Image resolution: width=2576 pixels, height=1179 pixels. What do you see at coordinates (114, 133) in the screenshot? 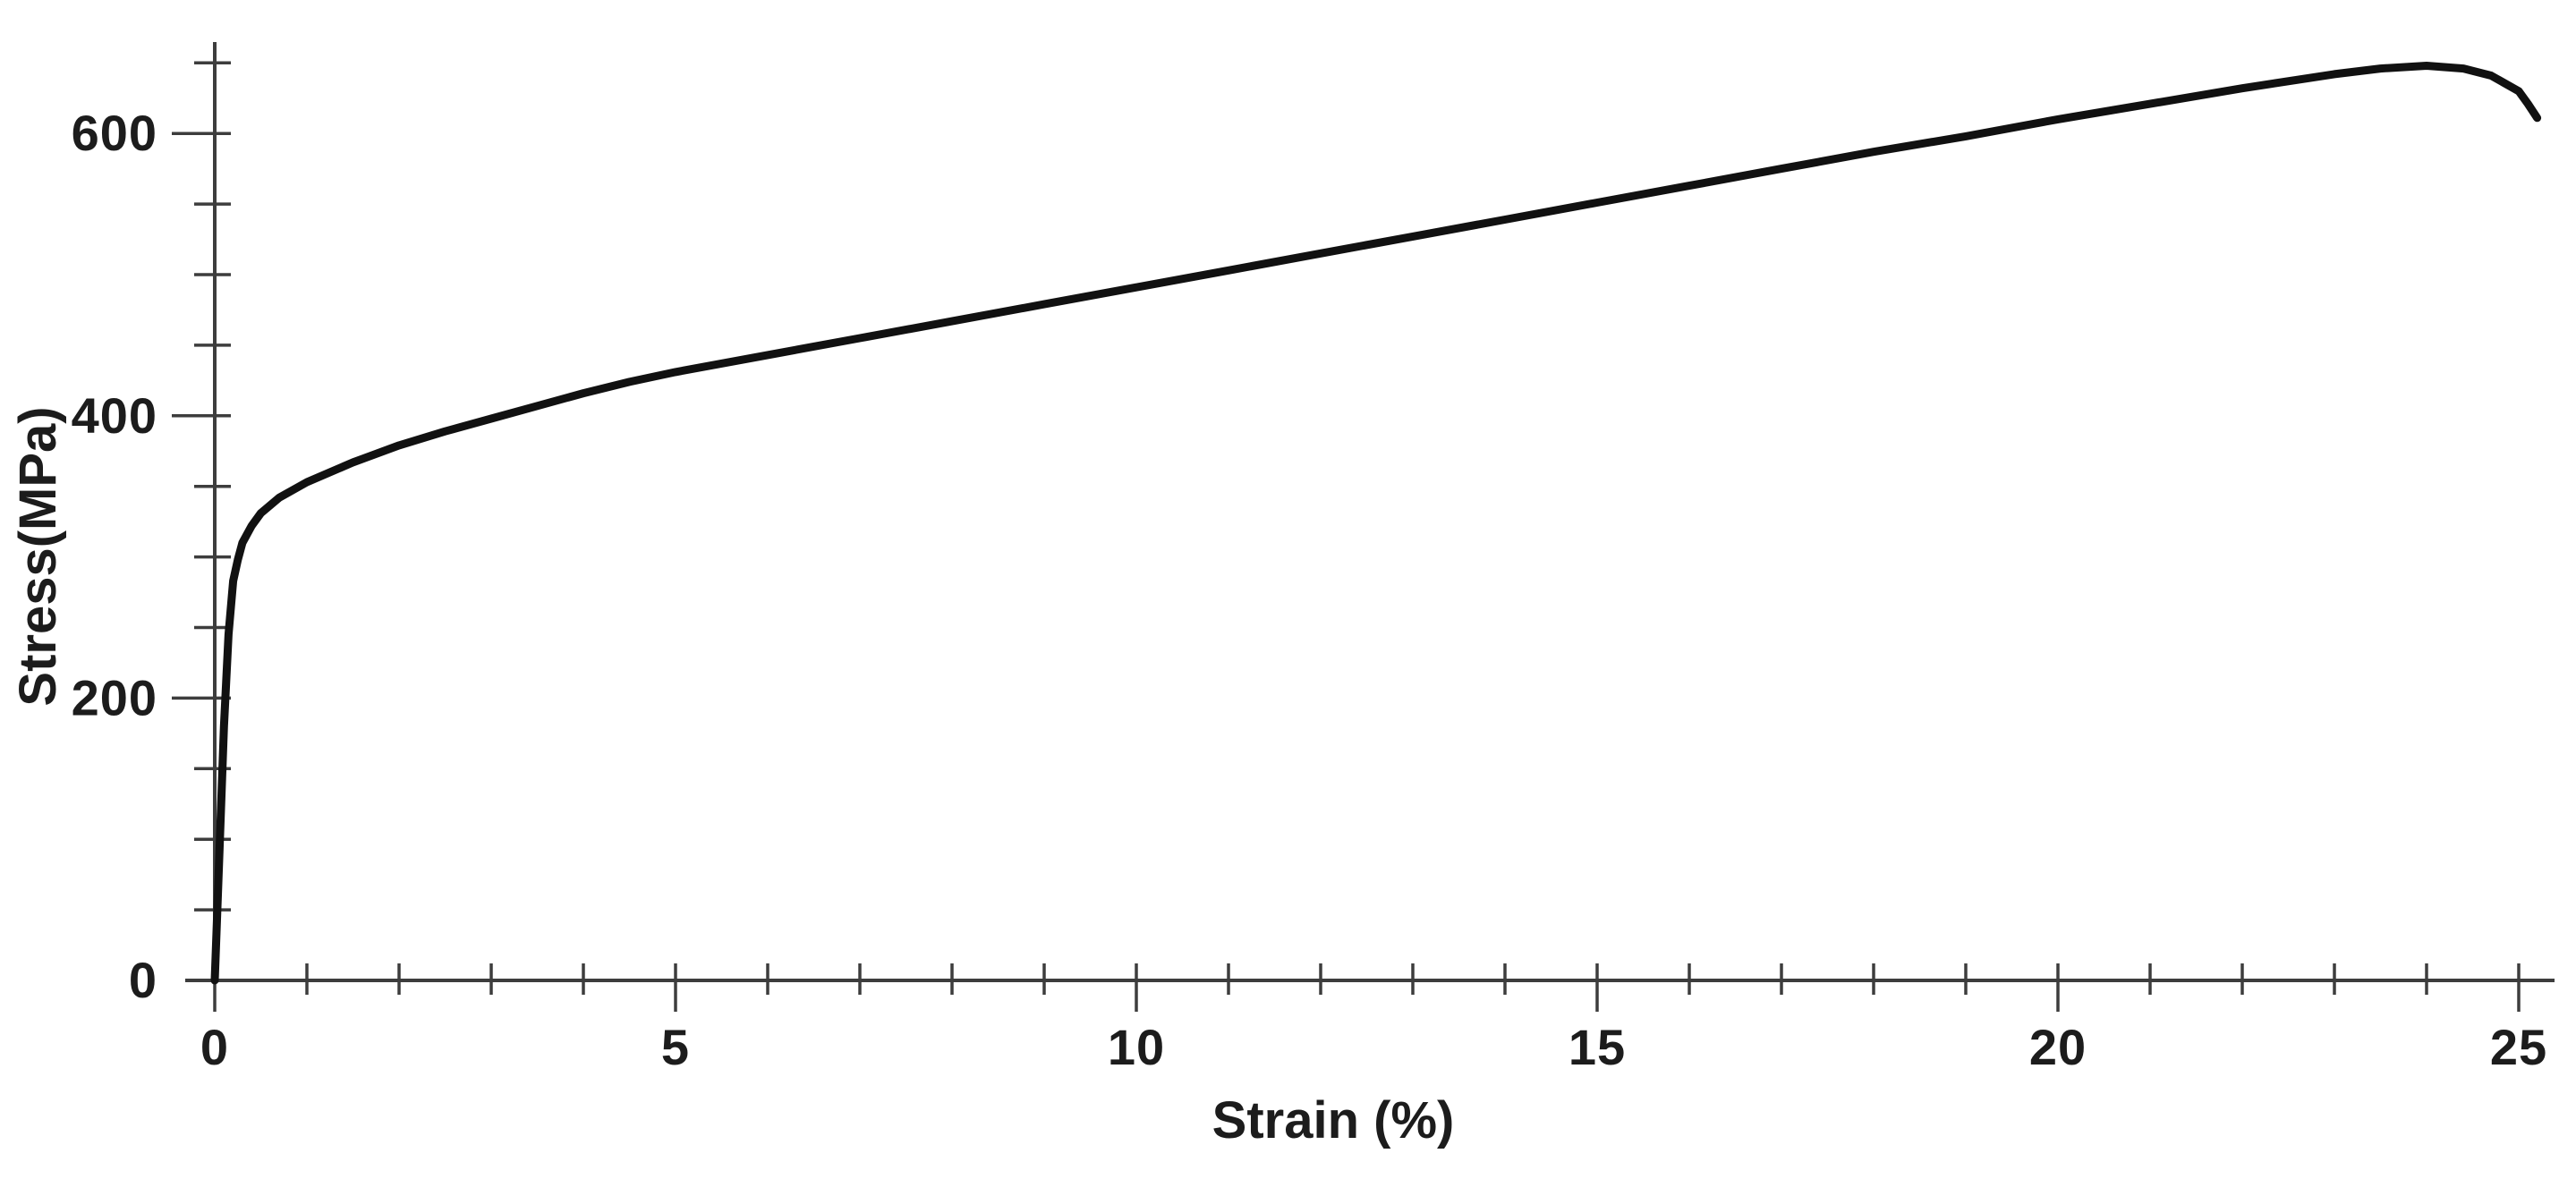
I see `y-axis-tick-label: 600` at bounding box center [114, 133].